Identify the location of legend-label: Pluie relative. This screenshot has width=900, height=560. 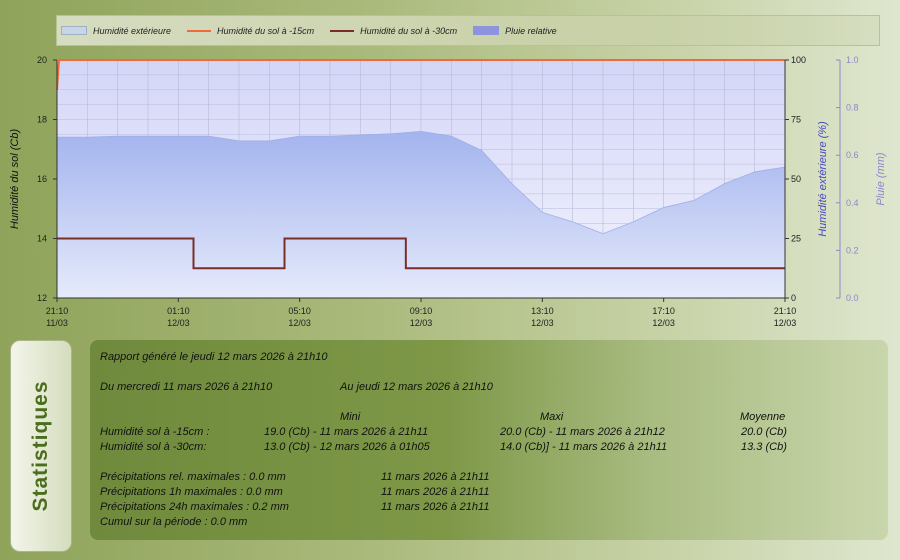
(531, 30).